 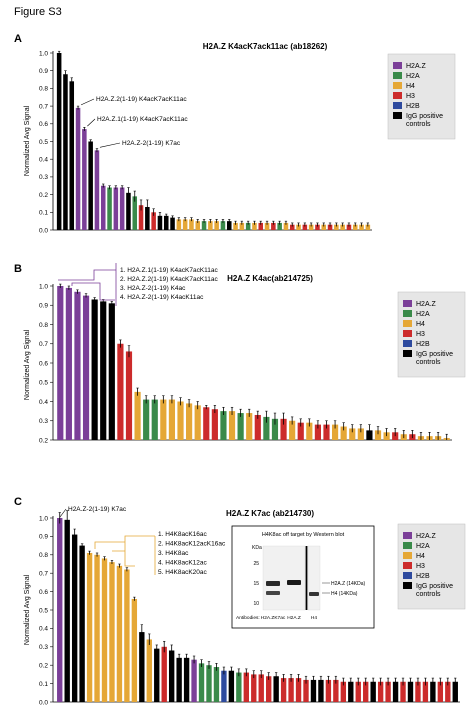 I want to click on marker-label: 10, so click(x=256, y=604).